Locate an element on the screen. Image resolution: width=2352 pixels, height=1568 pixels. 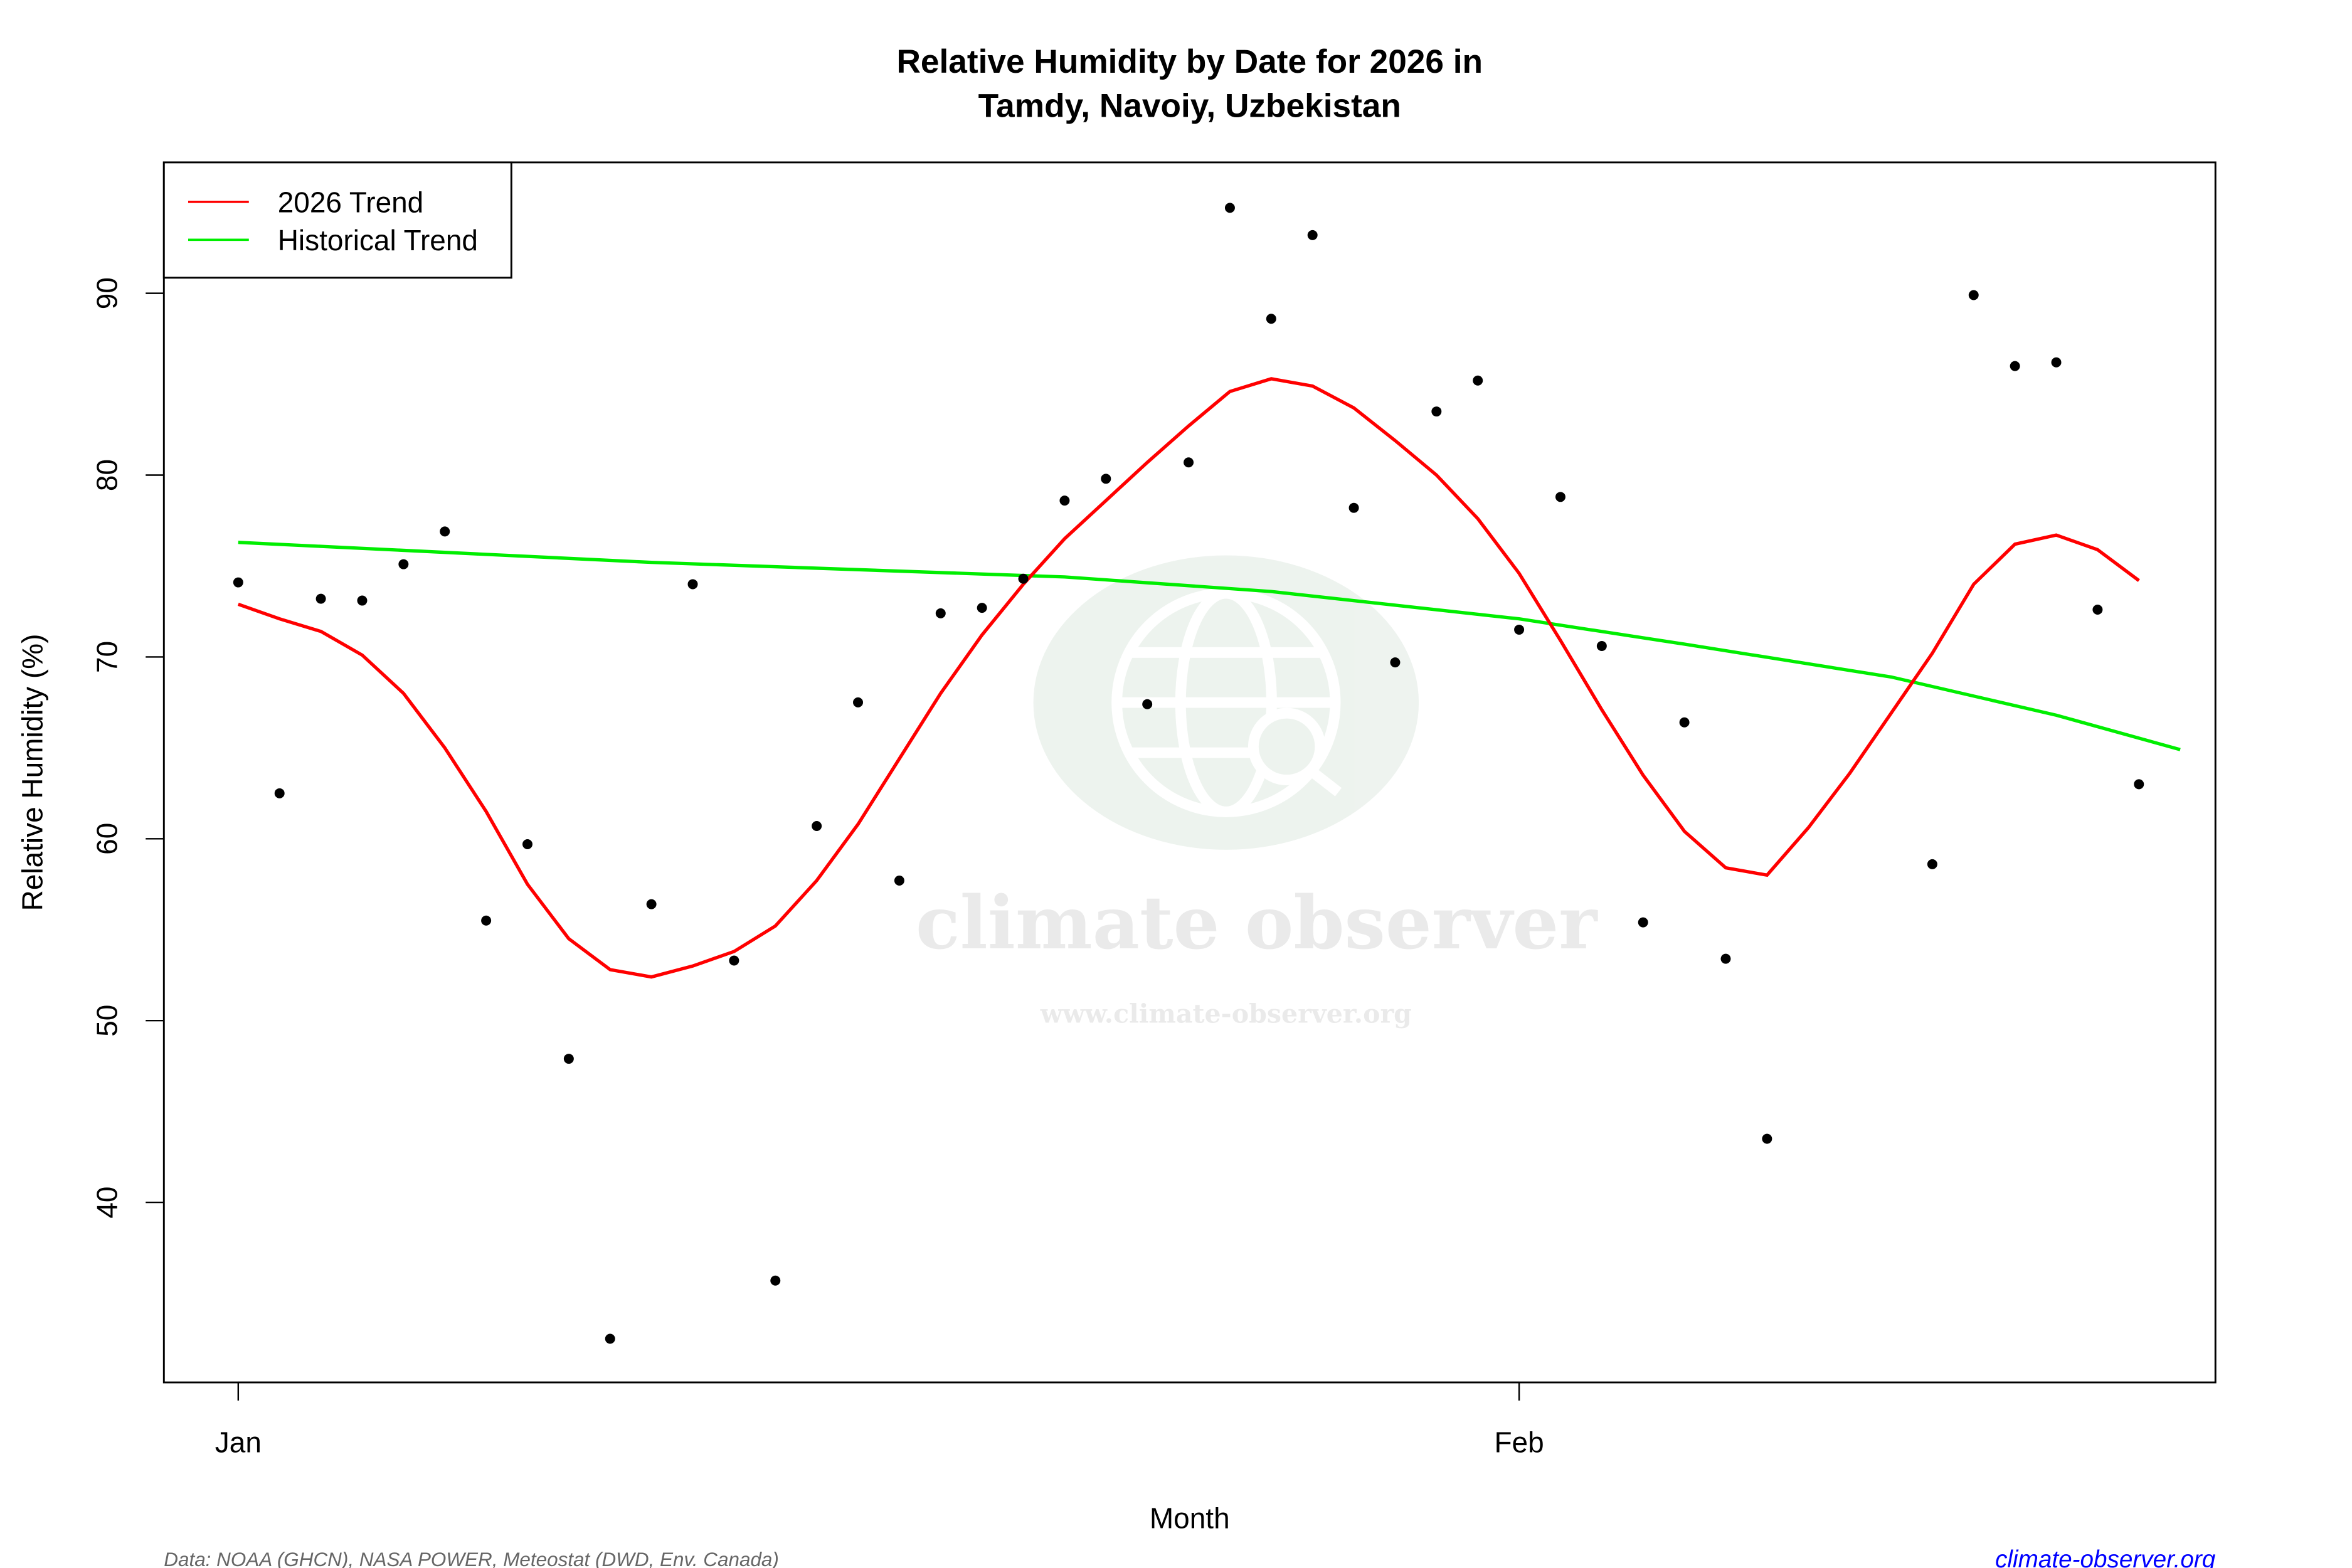
chart-subtitle: Tamdy, Navoiy, Uzbekistan is located at coordinates (1189, 105).